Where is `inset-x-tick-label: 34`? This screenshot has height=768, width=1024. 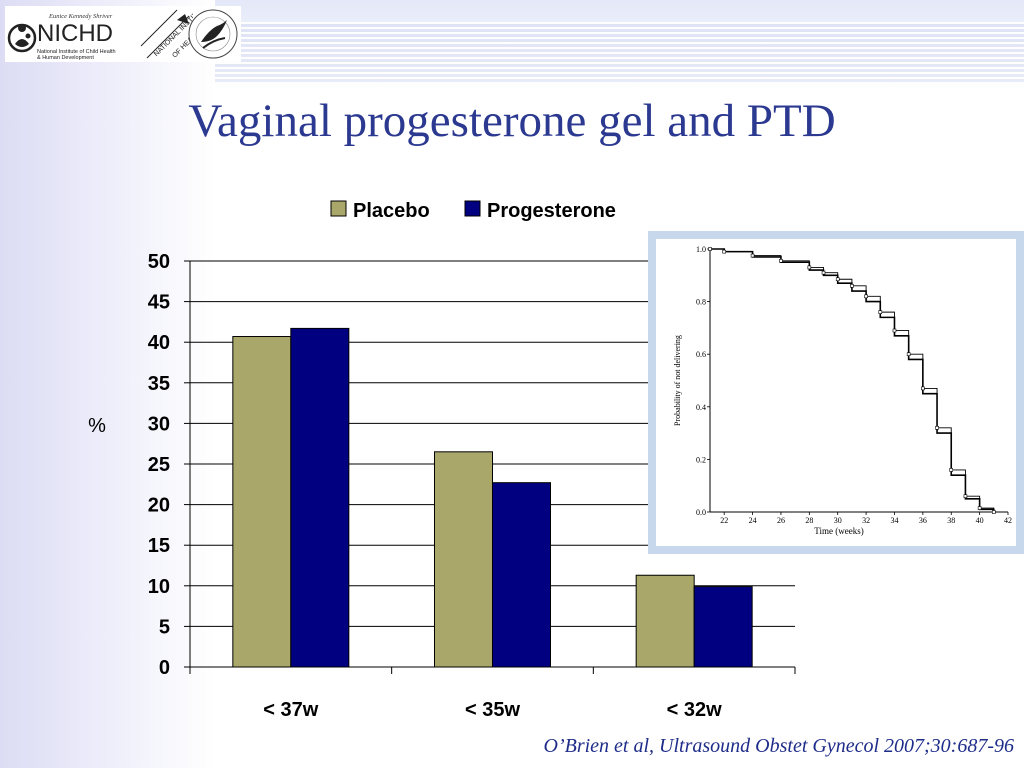 inset-x-tick-label: 34 is located at coordinates (894, 520).